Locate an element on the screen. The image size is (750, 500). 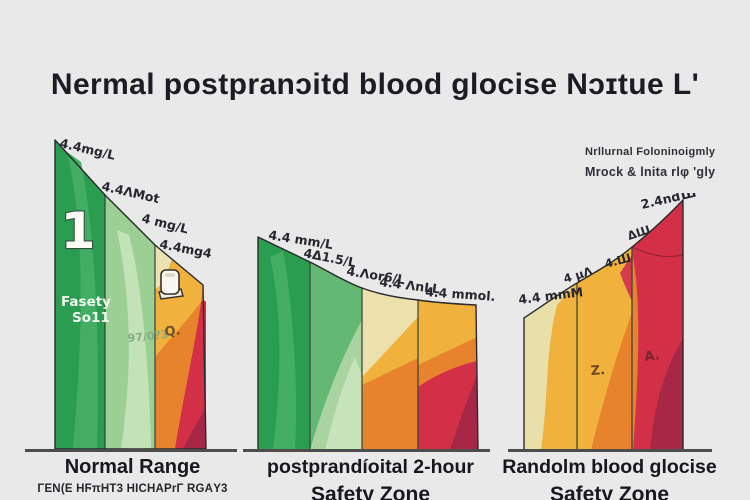
slope-label: 4.4 ΛnLL is located at coordinates (410, 285).